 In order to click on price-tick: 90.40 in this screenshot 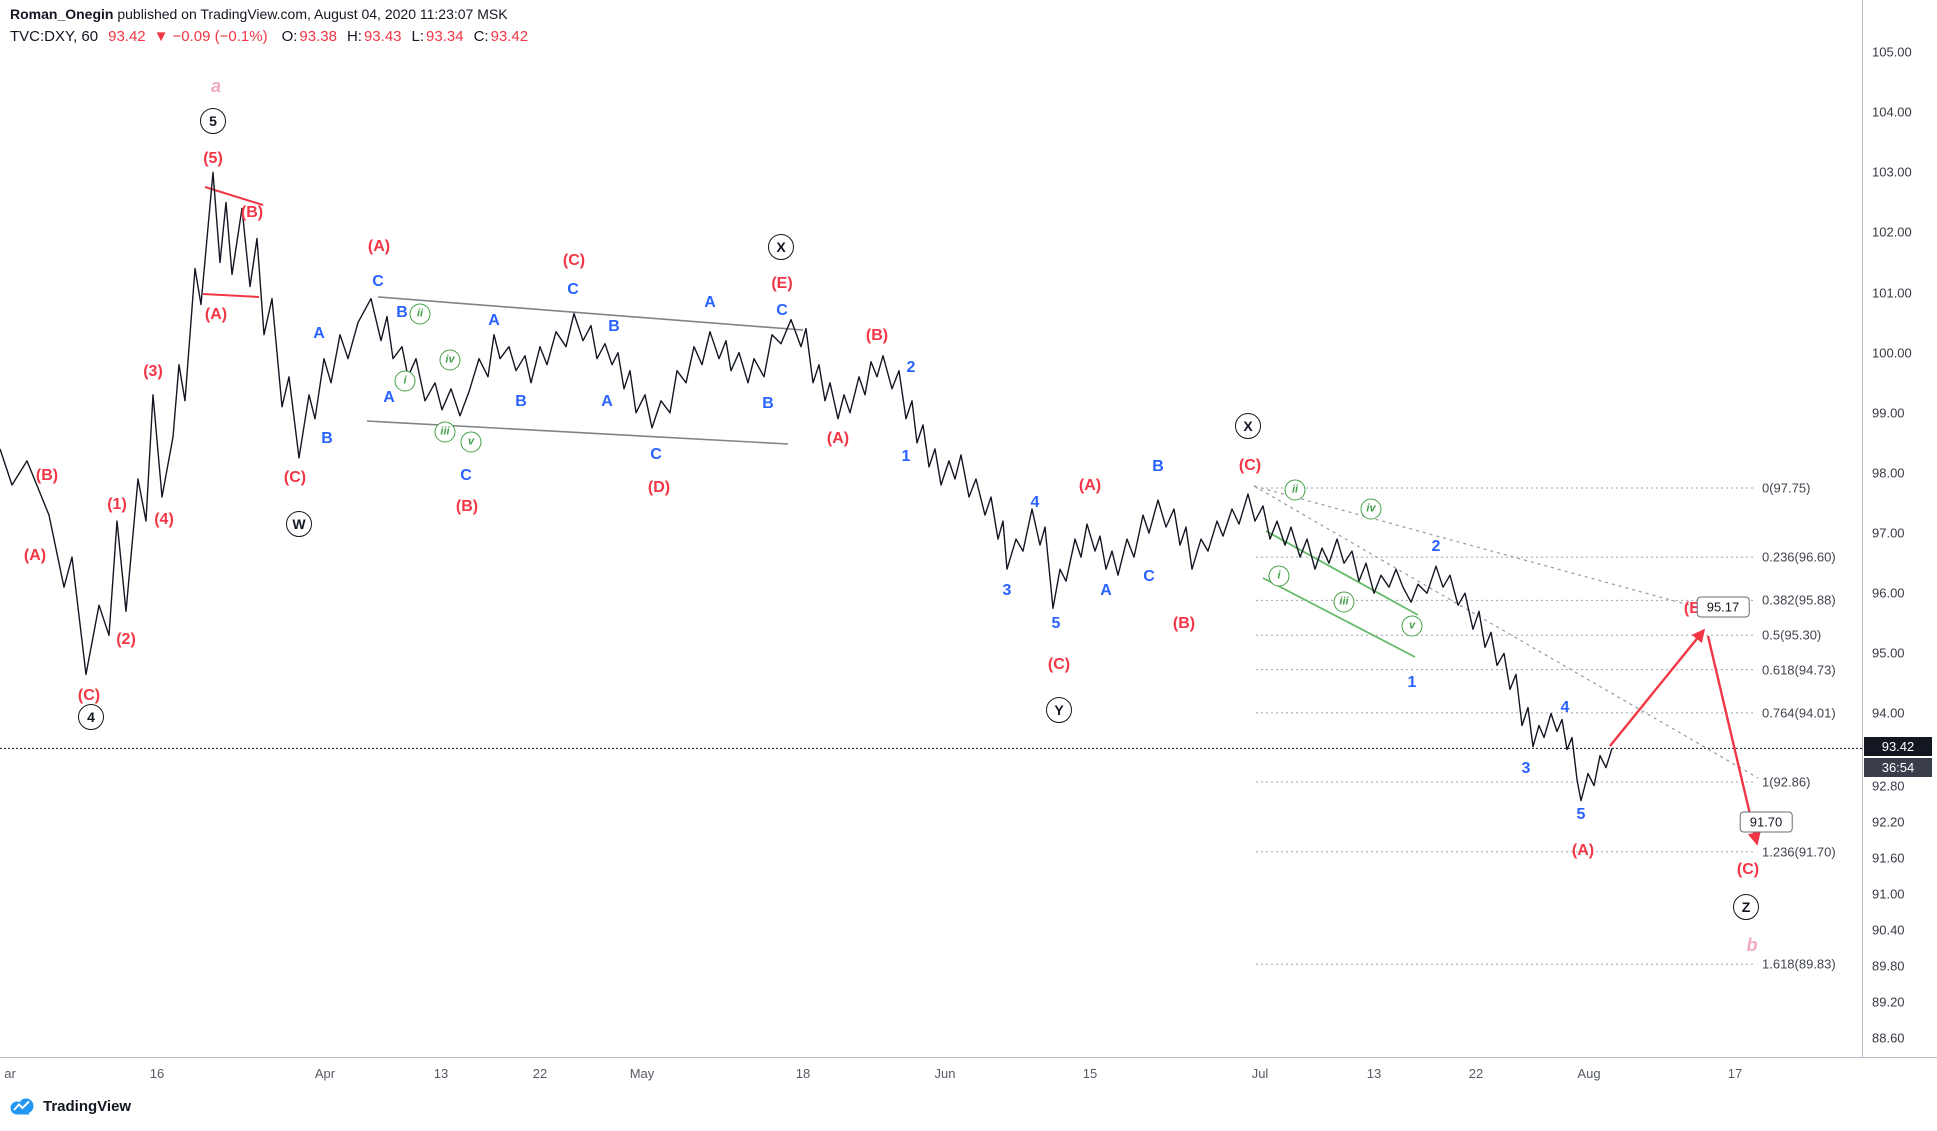, I will do `click(1888, 930)`.